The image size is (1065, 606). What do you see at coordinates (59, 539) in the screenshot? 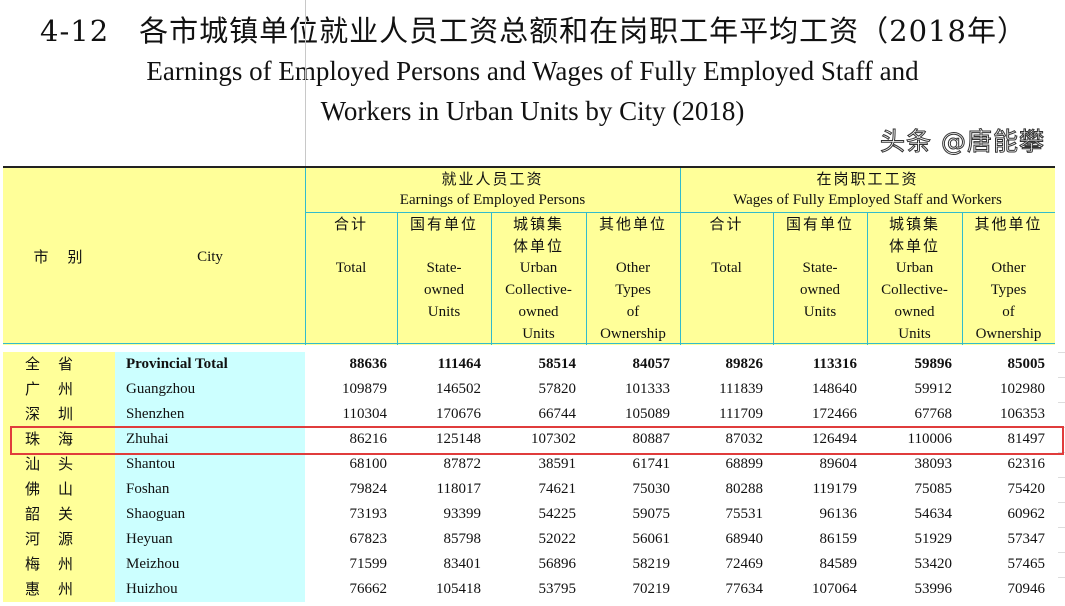
I see `region-cn: 河源` at bounding box center [59, 539].